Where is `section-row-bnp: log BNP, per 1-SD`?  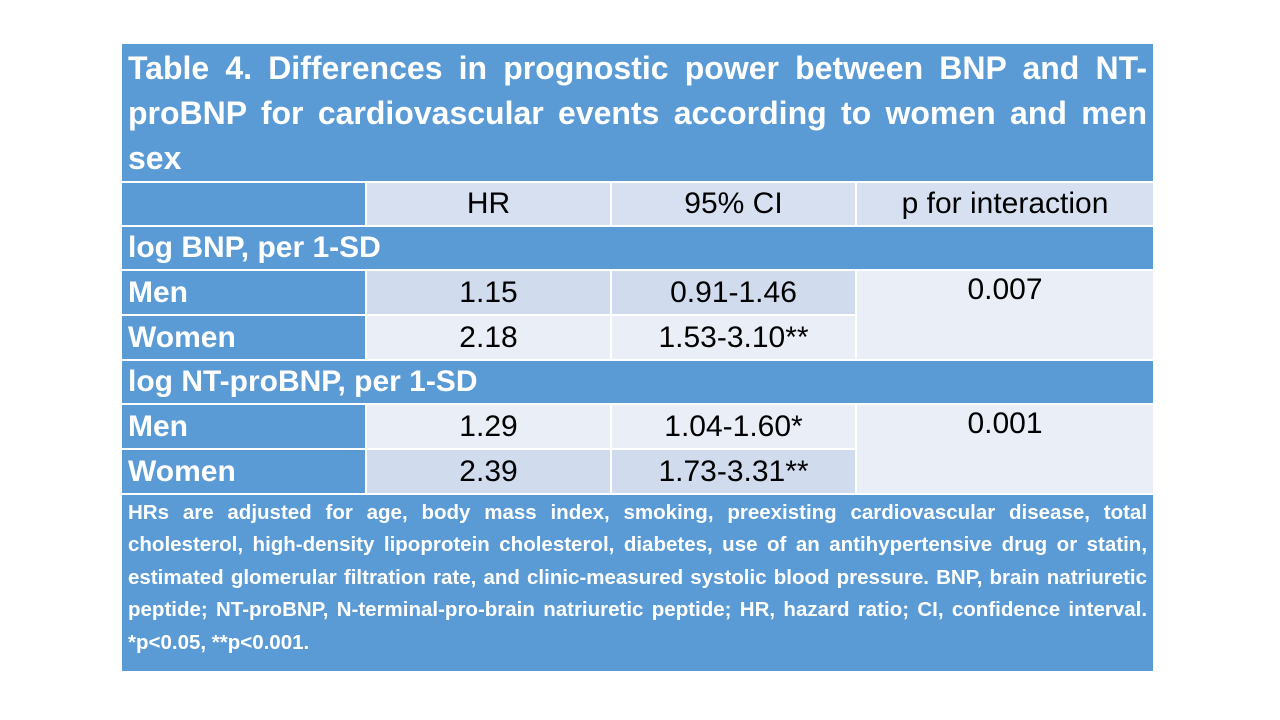
section-row-bnp: log BNP, per 1-SD is located at coordinates (637, 248).